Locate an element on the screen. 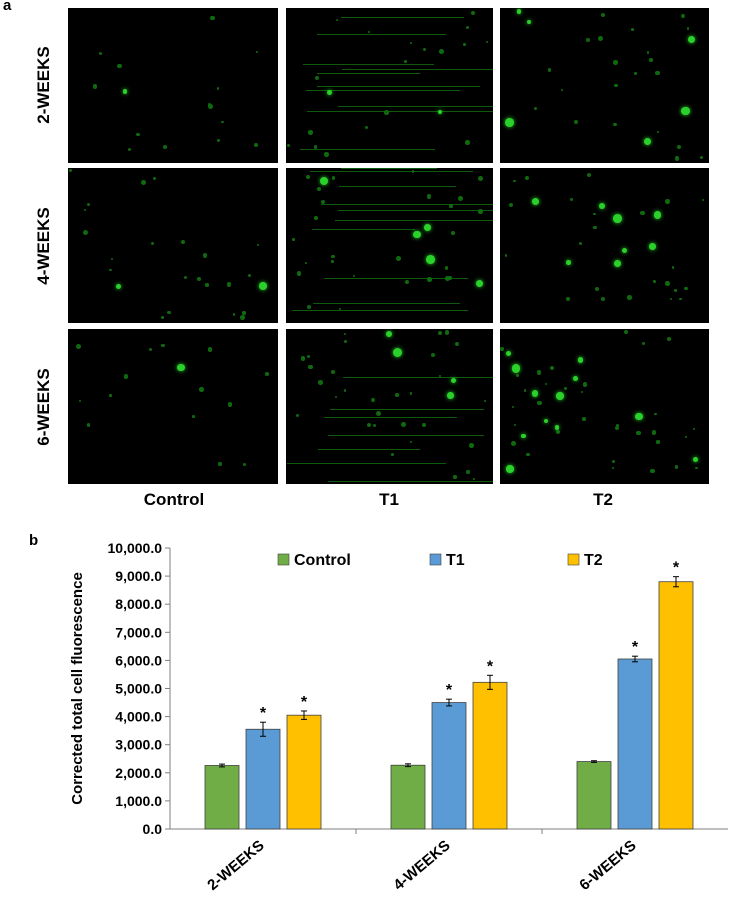 The image size is (731, 906). micrograph-6-weeks-t2 is located at coordinates (604, 406).